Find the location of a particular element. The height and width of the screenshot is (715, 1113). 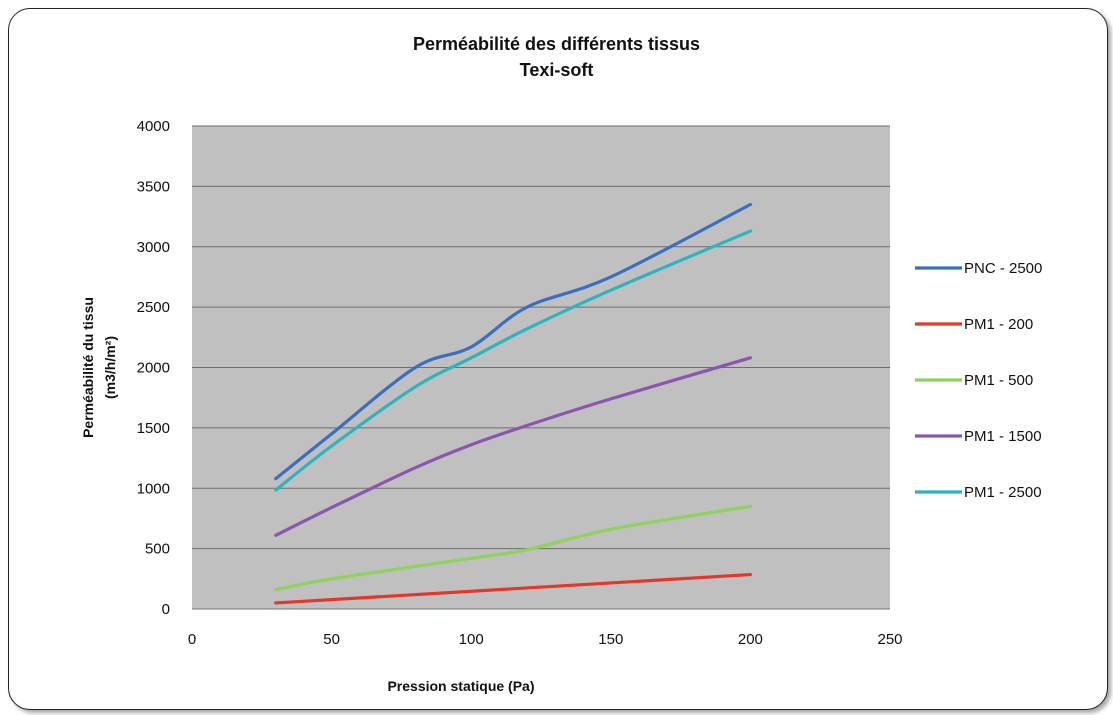

y-tick-label: 2500 is located at coordinates (153, 307).